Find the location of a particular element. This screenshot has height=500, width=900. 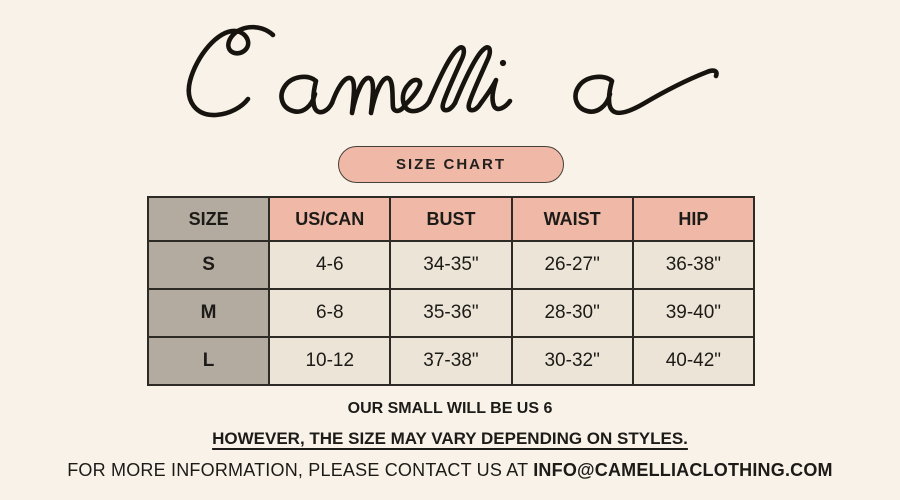

size-label-s: S is located at coordinates (208, 265).